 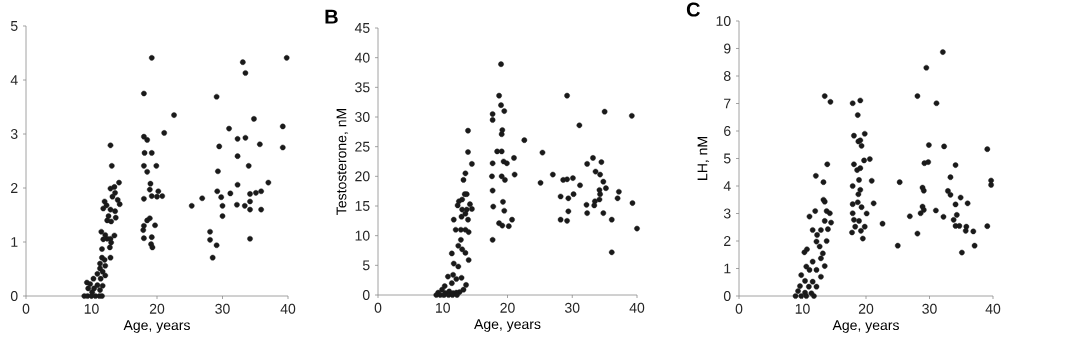 I want to click on y-tick-label: 9, so click(x=727, y=48).